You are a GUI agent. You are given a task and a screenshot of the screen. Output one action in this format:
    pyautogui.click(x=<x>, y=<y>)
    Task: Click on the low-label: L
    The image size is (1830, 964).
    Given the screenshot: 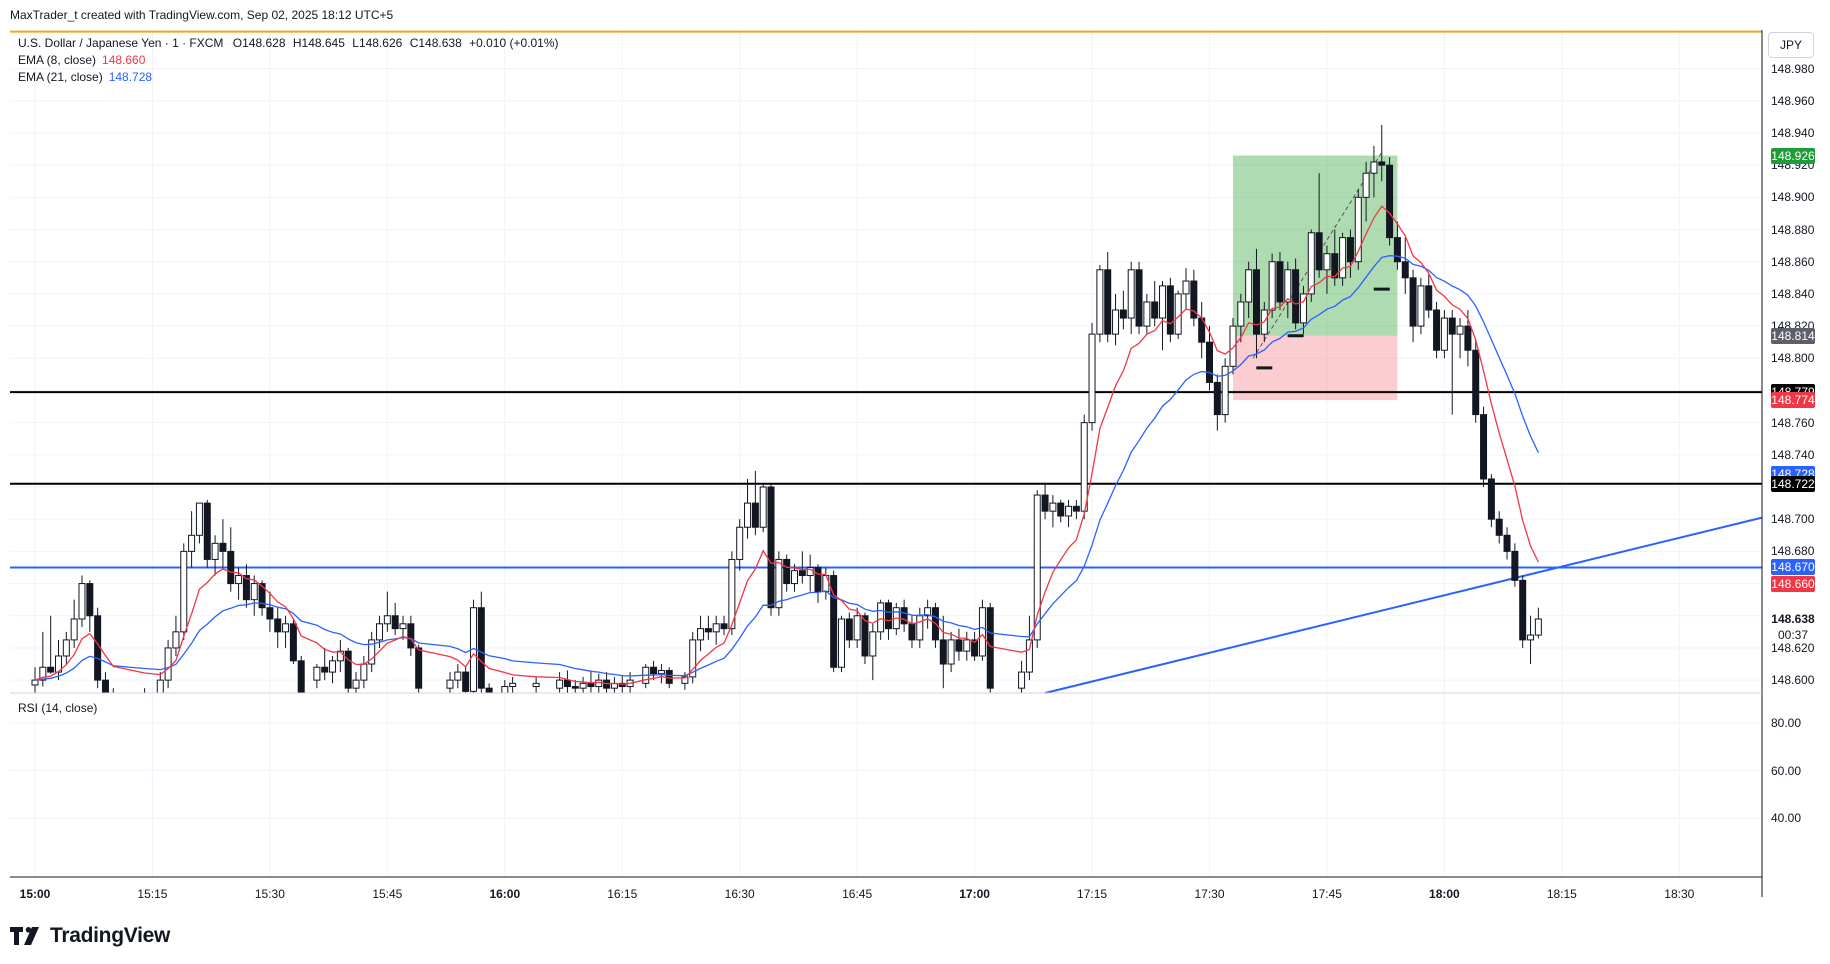 What is the action you would take?
    pyautogui.click(x=355, y=43)
    